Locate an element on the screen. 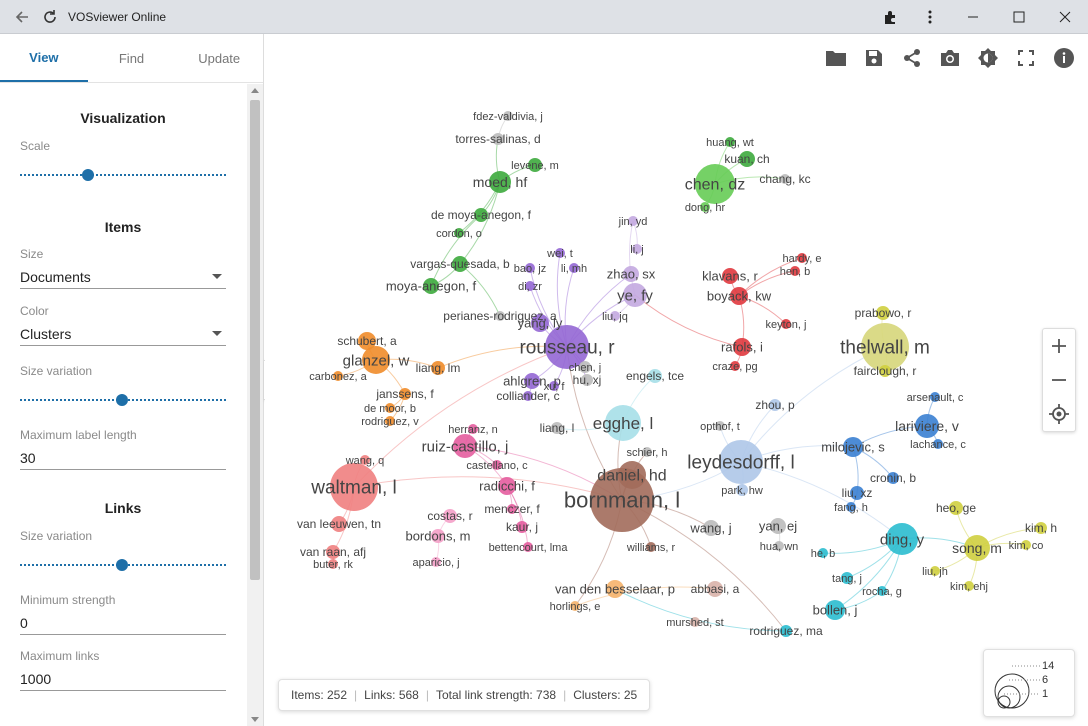 This screenshot has width=1088, height=726. maximize-icon is located at coordinates (1019, 17).